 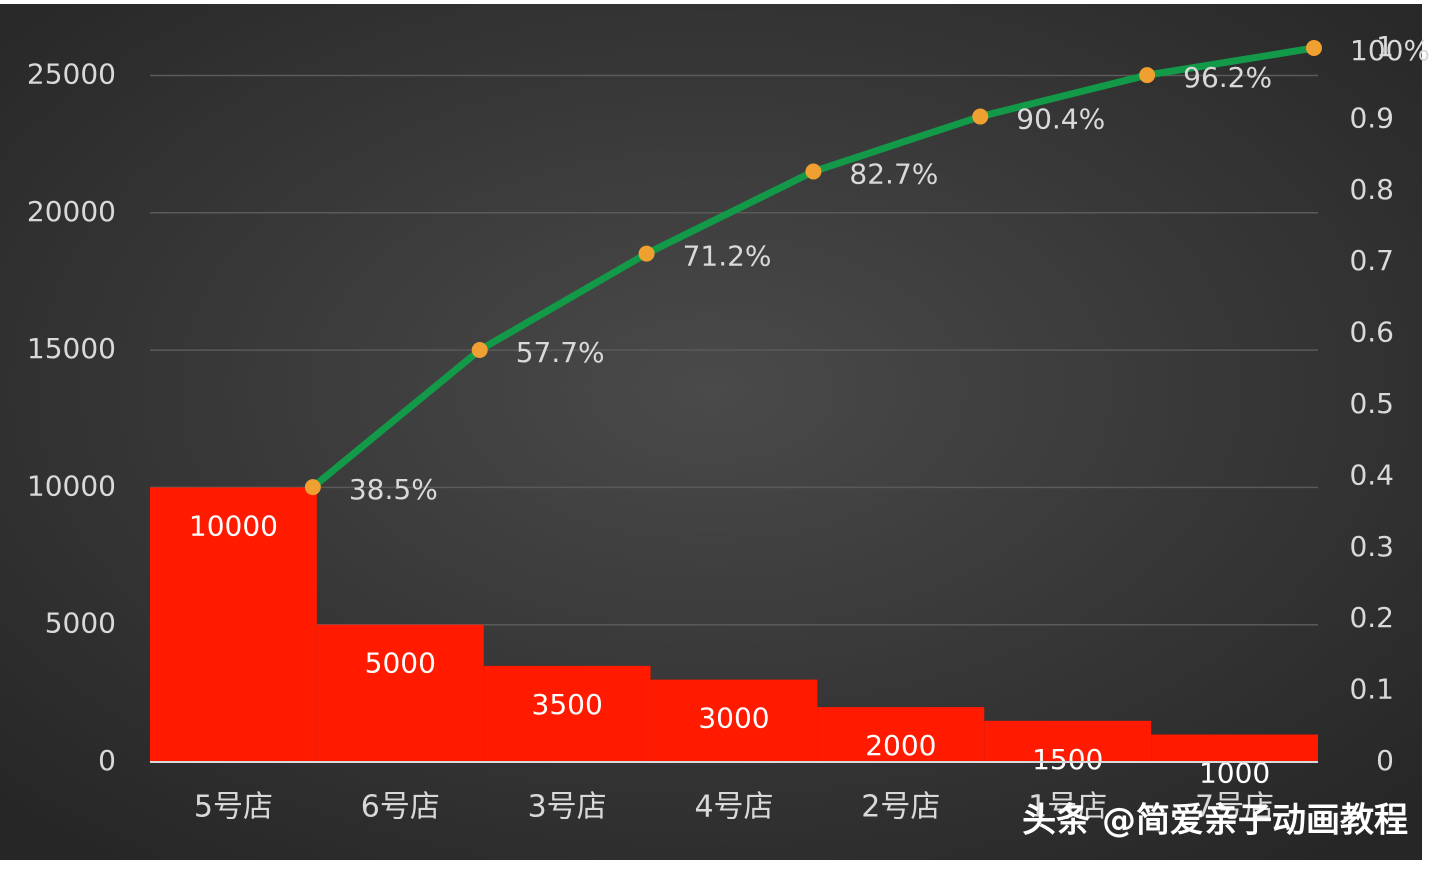 What do you see at coordinates (1234, 807) in the screenshot?
I see `x-tick-label: 7号店` at bounding box center [1234, 807].